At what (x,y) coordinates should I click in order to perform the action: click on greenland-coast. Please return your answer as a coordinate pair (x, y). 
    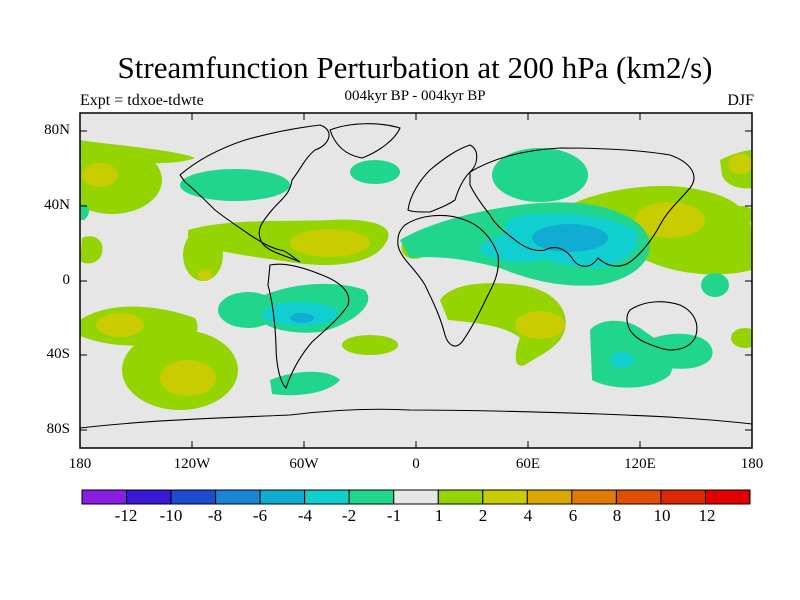
    Looking at the image, I should click on (365, 141).